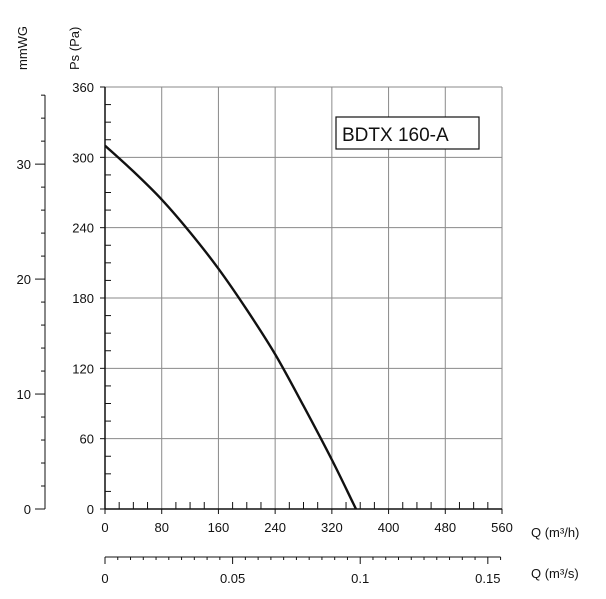 The height and width of the screenshot is (599, 606). Describe the element at coordinates (555, 573) in the screenshot. I see `secondary-x-axis-label: Q (m³/s)` at that location.